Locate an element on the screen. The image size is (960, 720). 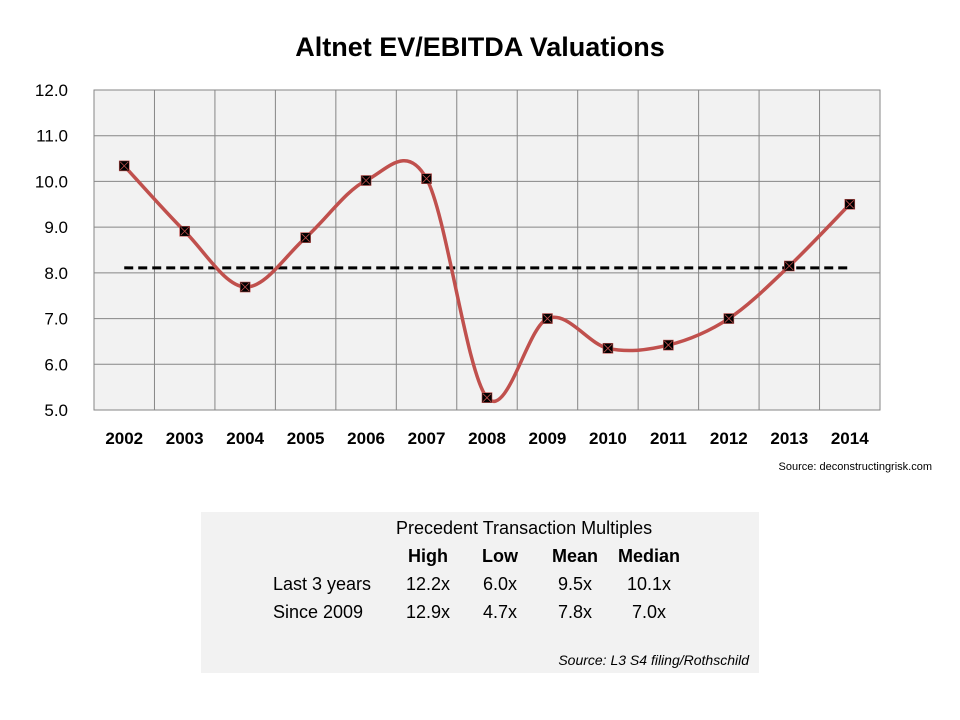
y-tick-label: 5.0 is located at coordinates (56, 410).